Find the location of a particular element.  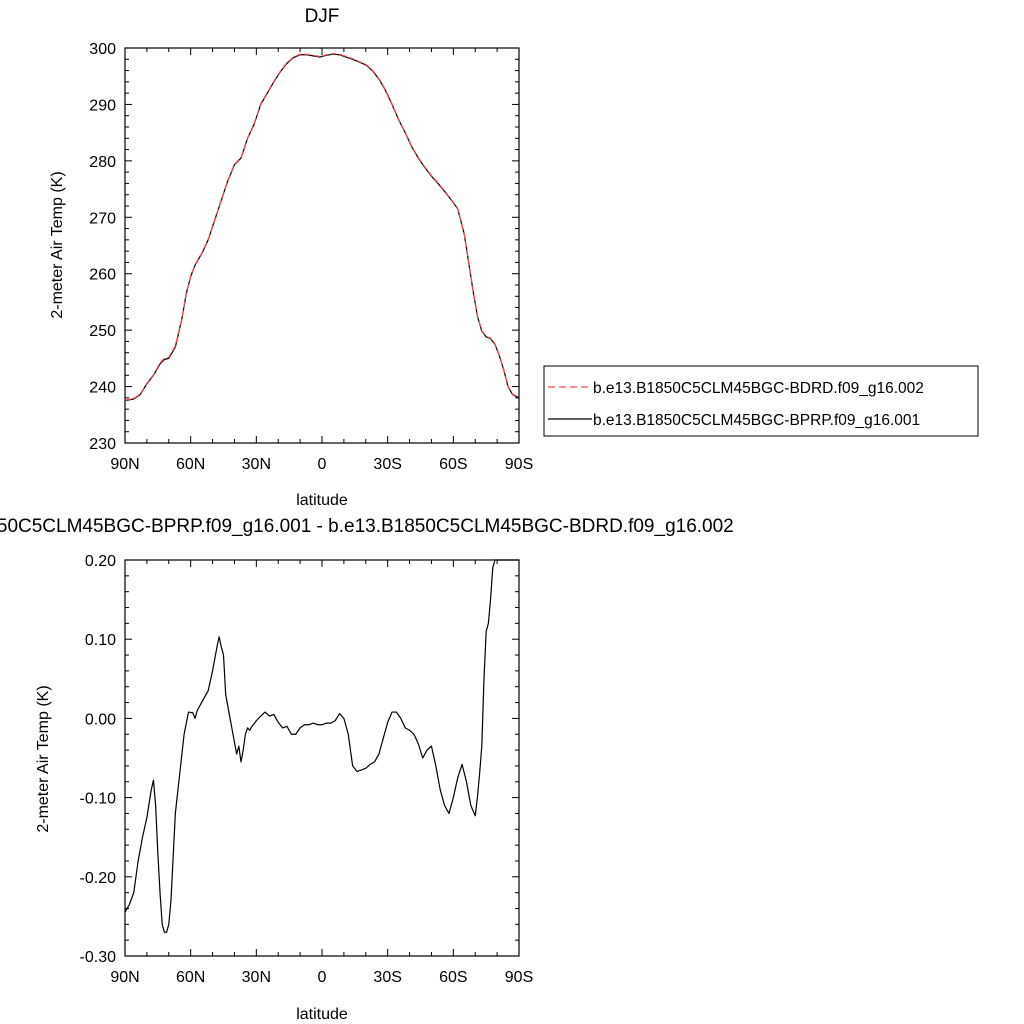

plot-frame is located at coordinates (322, 245).